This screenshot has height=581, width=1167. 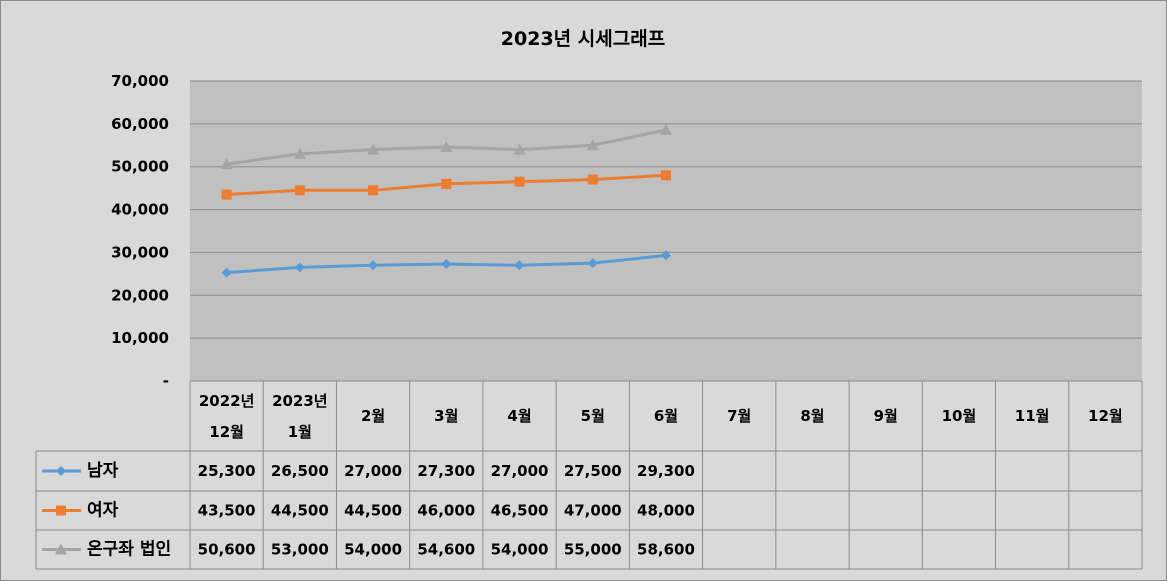 I want to click on x-tick-label: 2023년, so click(x=300, y=401).